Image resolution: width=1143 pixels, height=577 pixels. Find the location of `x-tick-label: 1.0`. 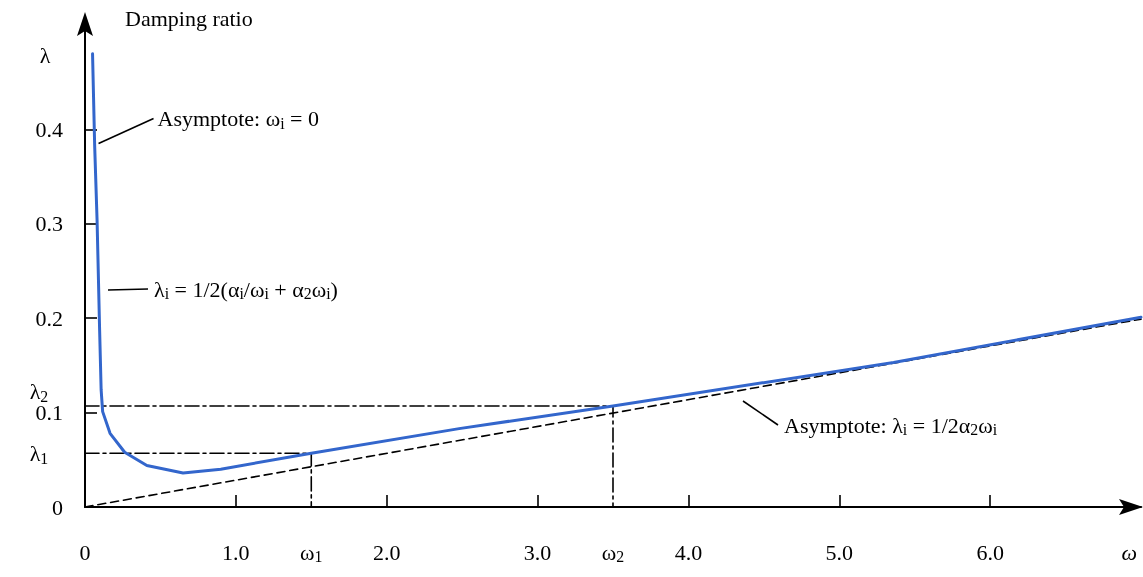

x-tick-label: 1.0 is located at coordinates (236, 552).